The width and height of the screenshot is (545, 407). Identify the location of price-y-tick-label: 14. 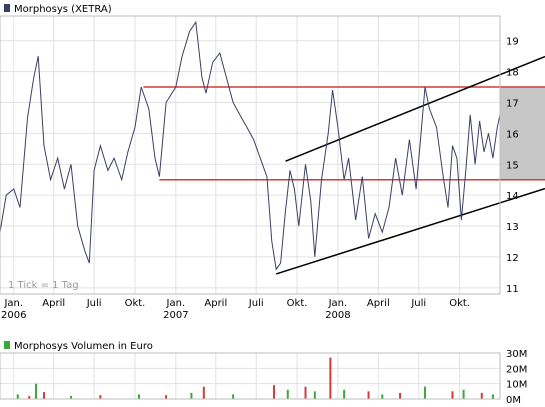
(512, 196).